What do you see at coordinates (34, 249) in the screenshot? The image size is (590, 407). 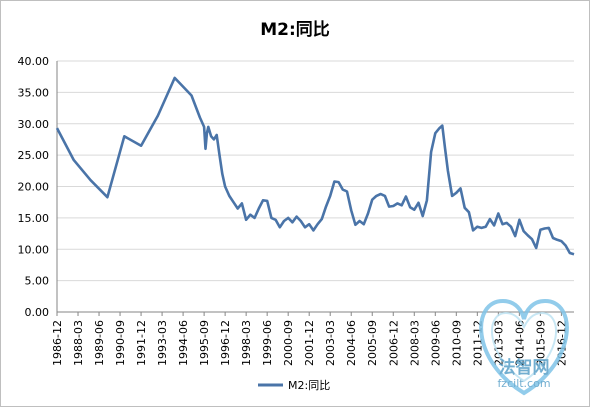 I see `y-tick-label: 10.00` at bounding box center [34, 249].